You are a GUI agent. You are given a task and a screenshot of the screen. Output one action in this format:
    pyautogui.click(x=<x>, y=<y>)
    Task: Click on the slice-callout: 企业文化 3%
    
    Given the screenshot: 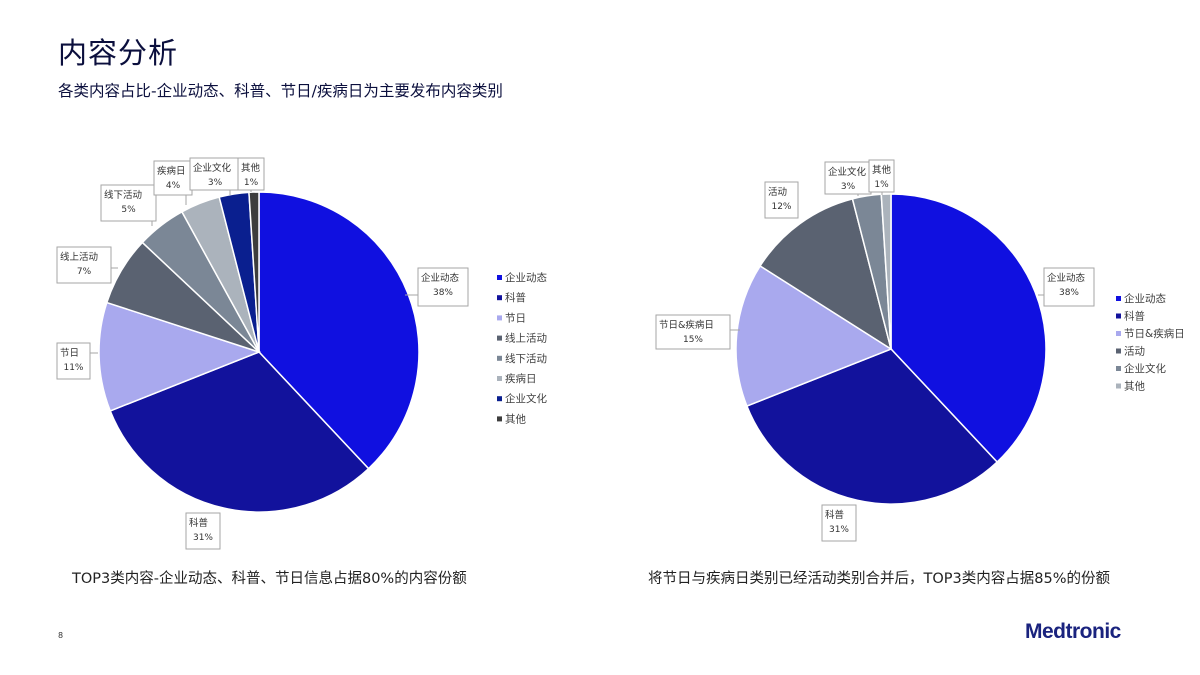 What is the action you would take?
    pyautogui.click(x=848, y=178)
    